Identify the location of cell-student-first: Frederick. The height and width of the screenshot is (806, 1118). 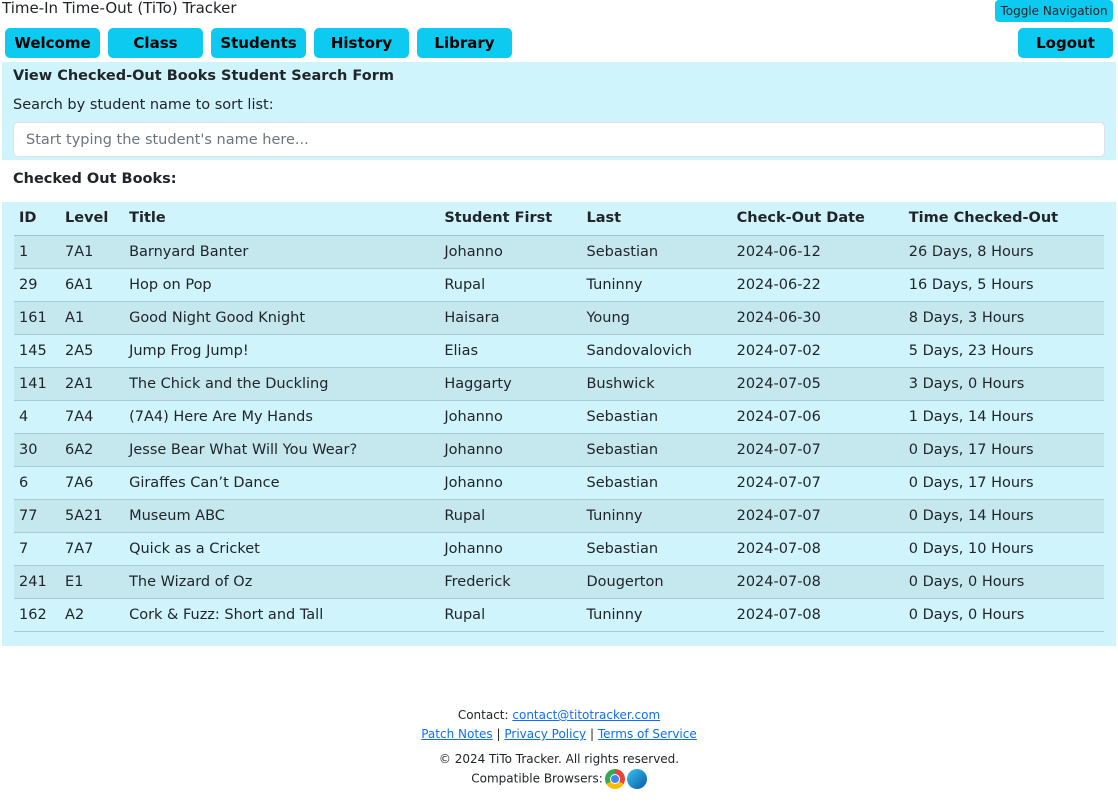
(510, 582).